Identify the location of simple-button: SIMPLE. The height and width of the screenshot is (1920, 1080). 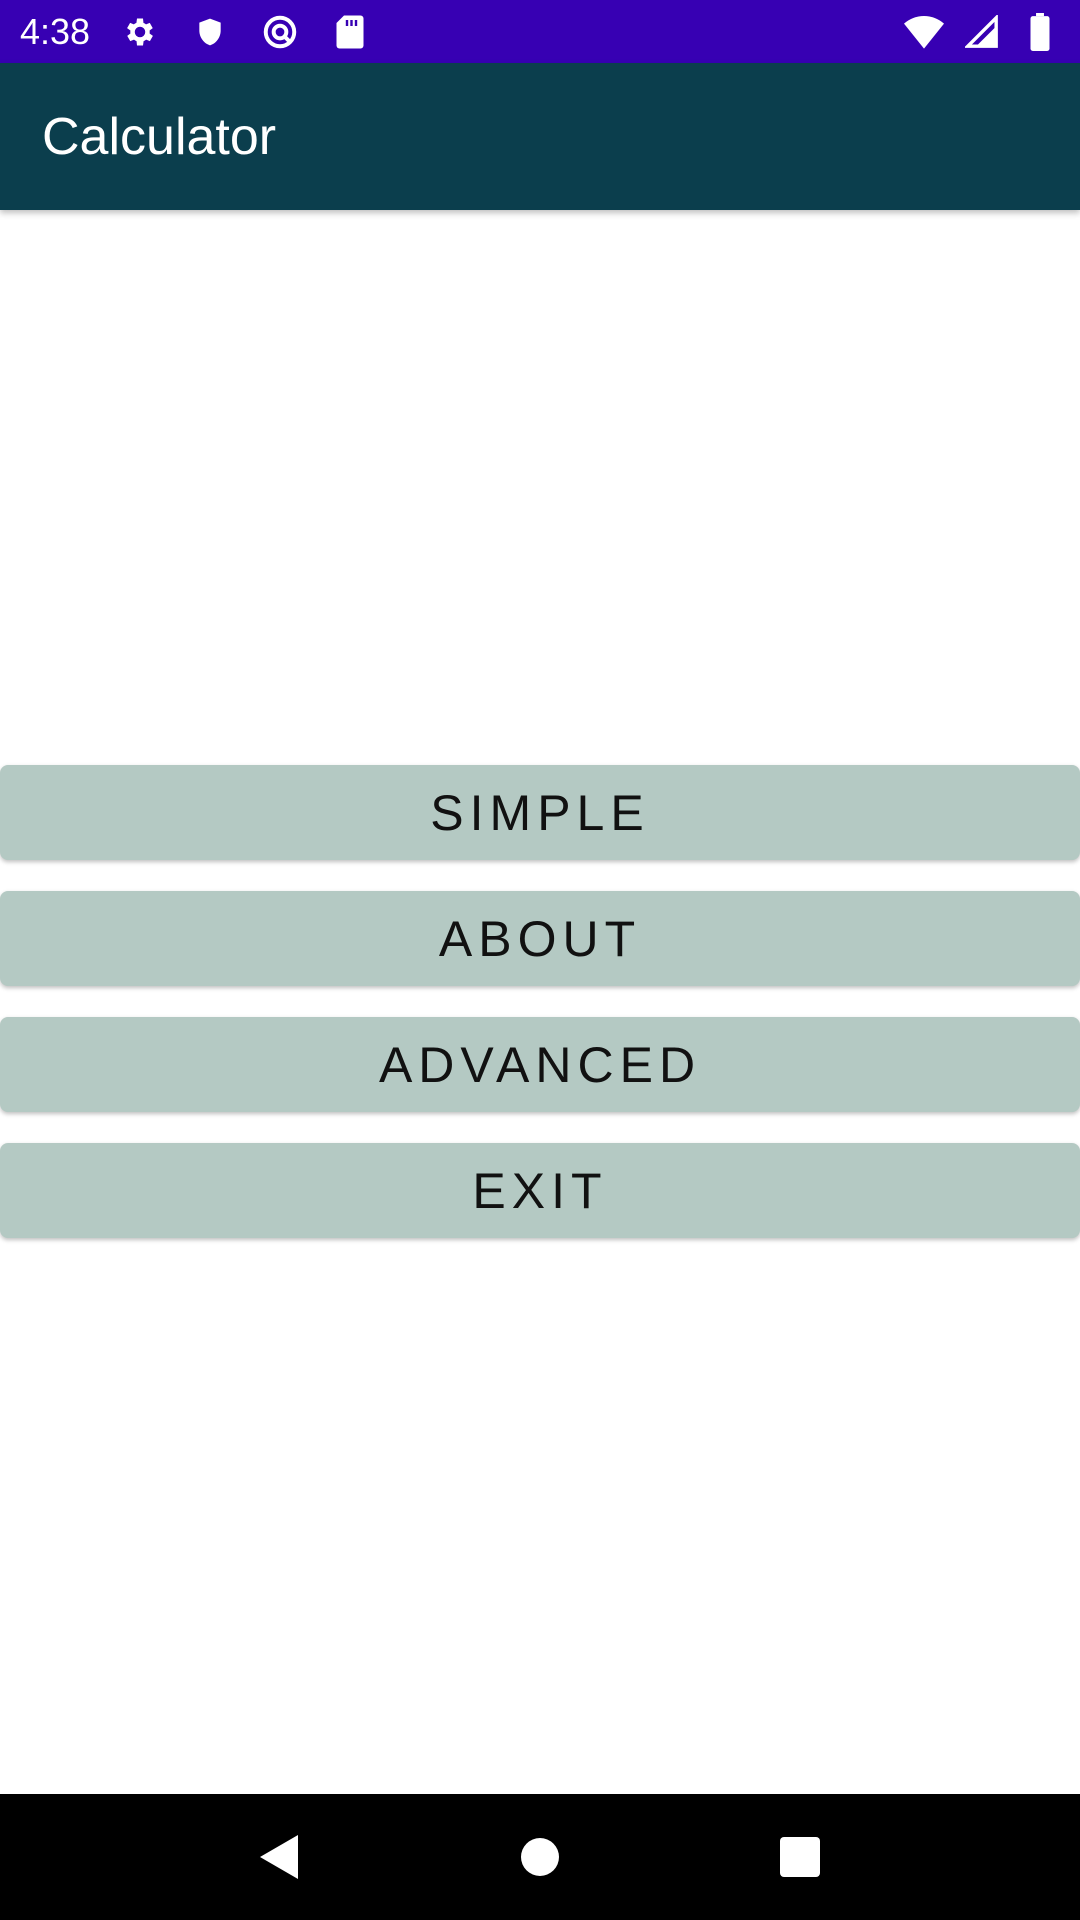
(540, 812).